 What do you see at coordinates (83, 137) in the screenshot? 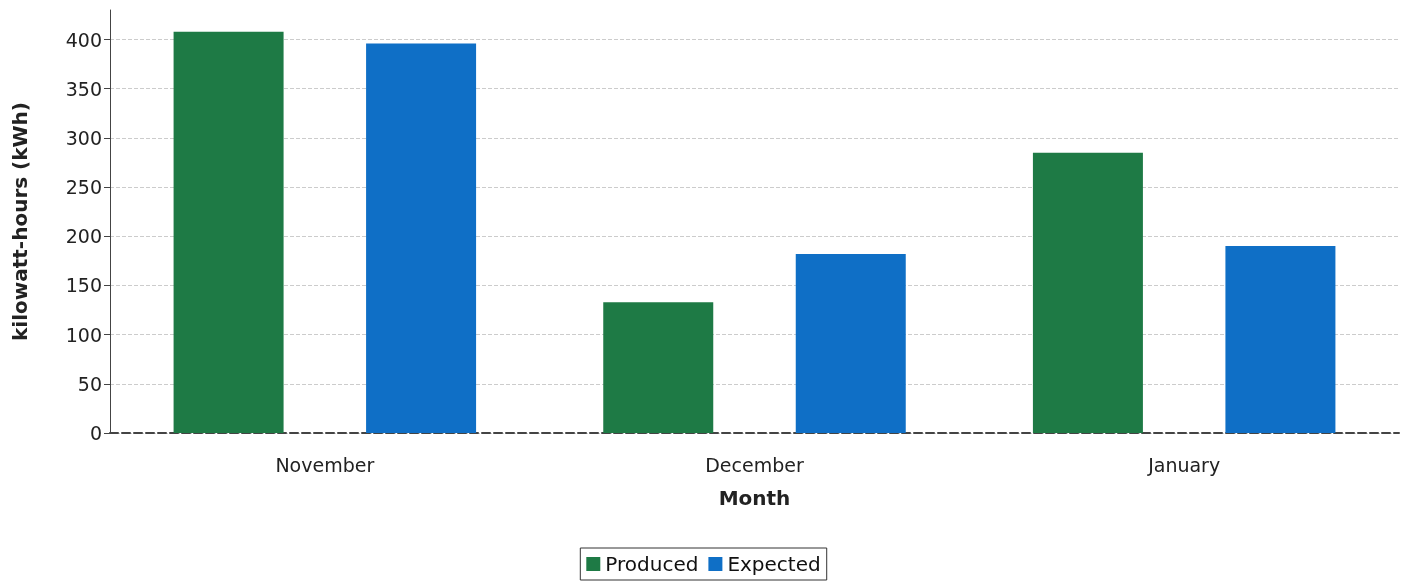
I see `y-tick-label: 300` at bounding box center [83, 137].